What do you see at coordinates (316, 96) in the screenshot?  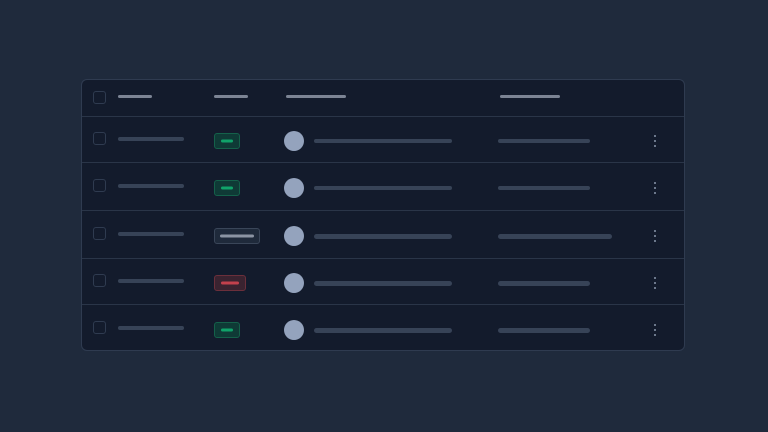 I see `header-owner-placeholder` at bounding box center [316, 96].